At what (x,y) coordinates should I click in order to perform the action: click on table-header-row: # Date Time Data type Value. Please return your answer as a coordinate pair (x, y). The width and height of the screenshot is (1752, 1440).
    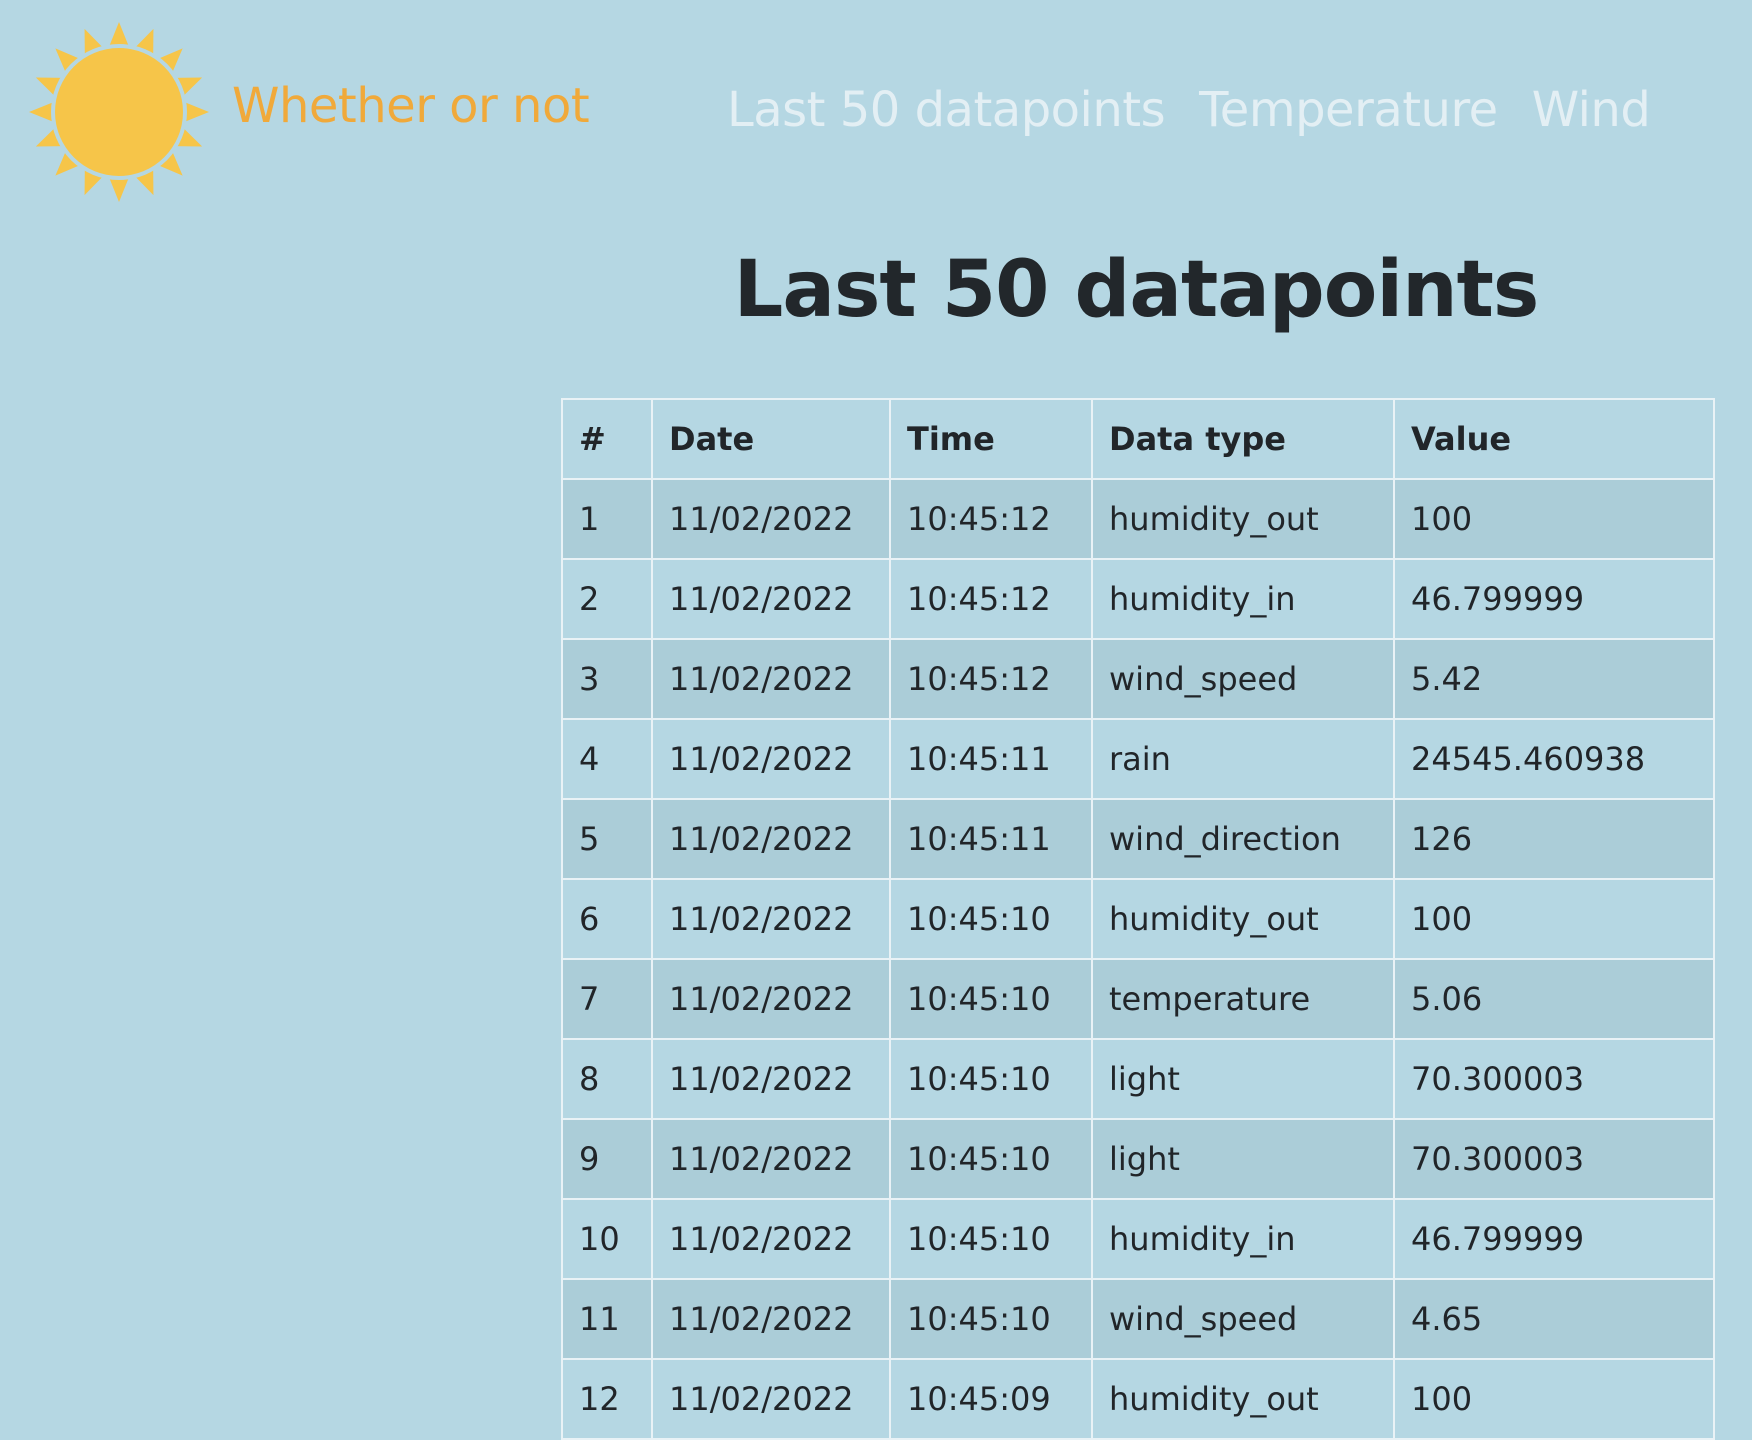
    Looking at the image, I should click on (1138, 439).